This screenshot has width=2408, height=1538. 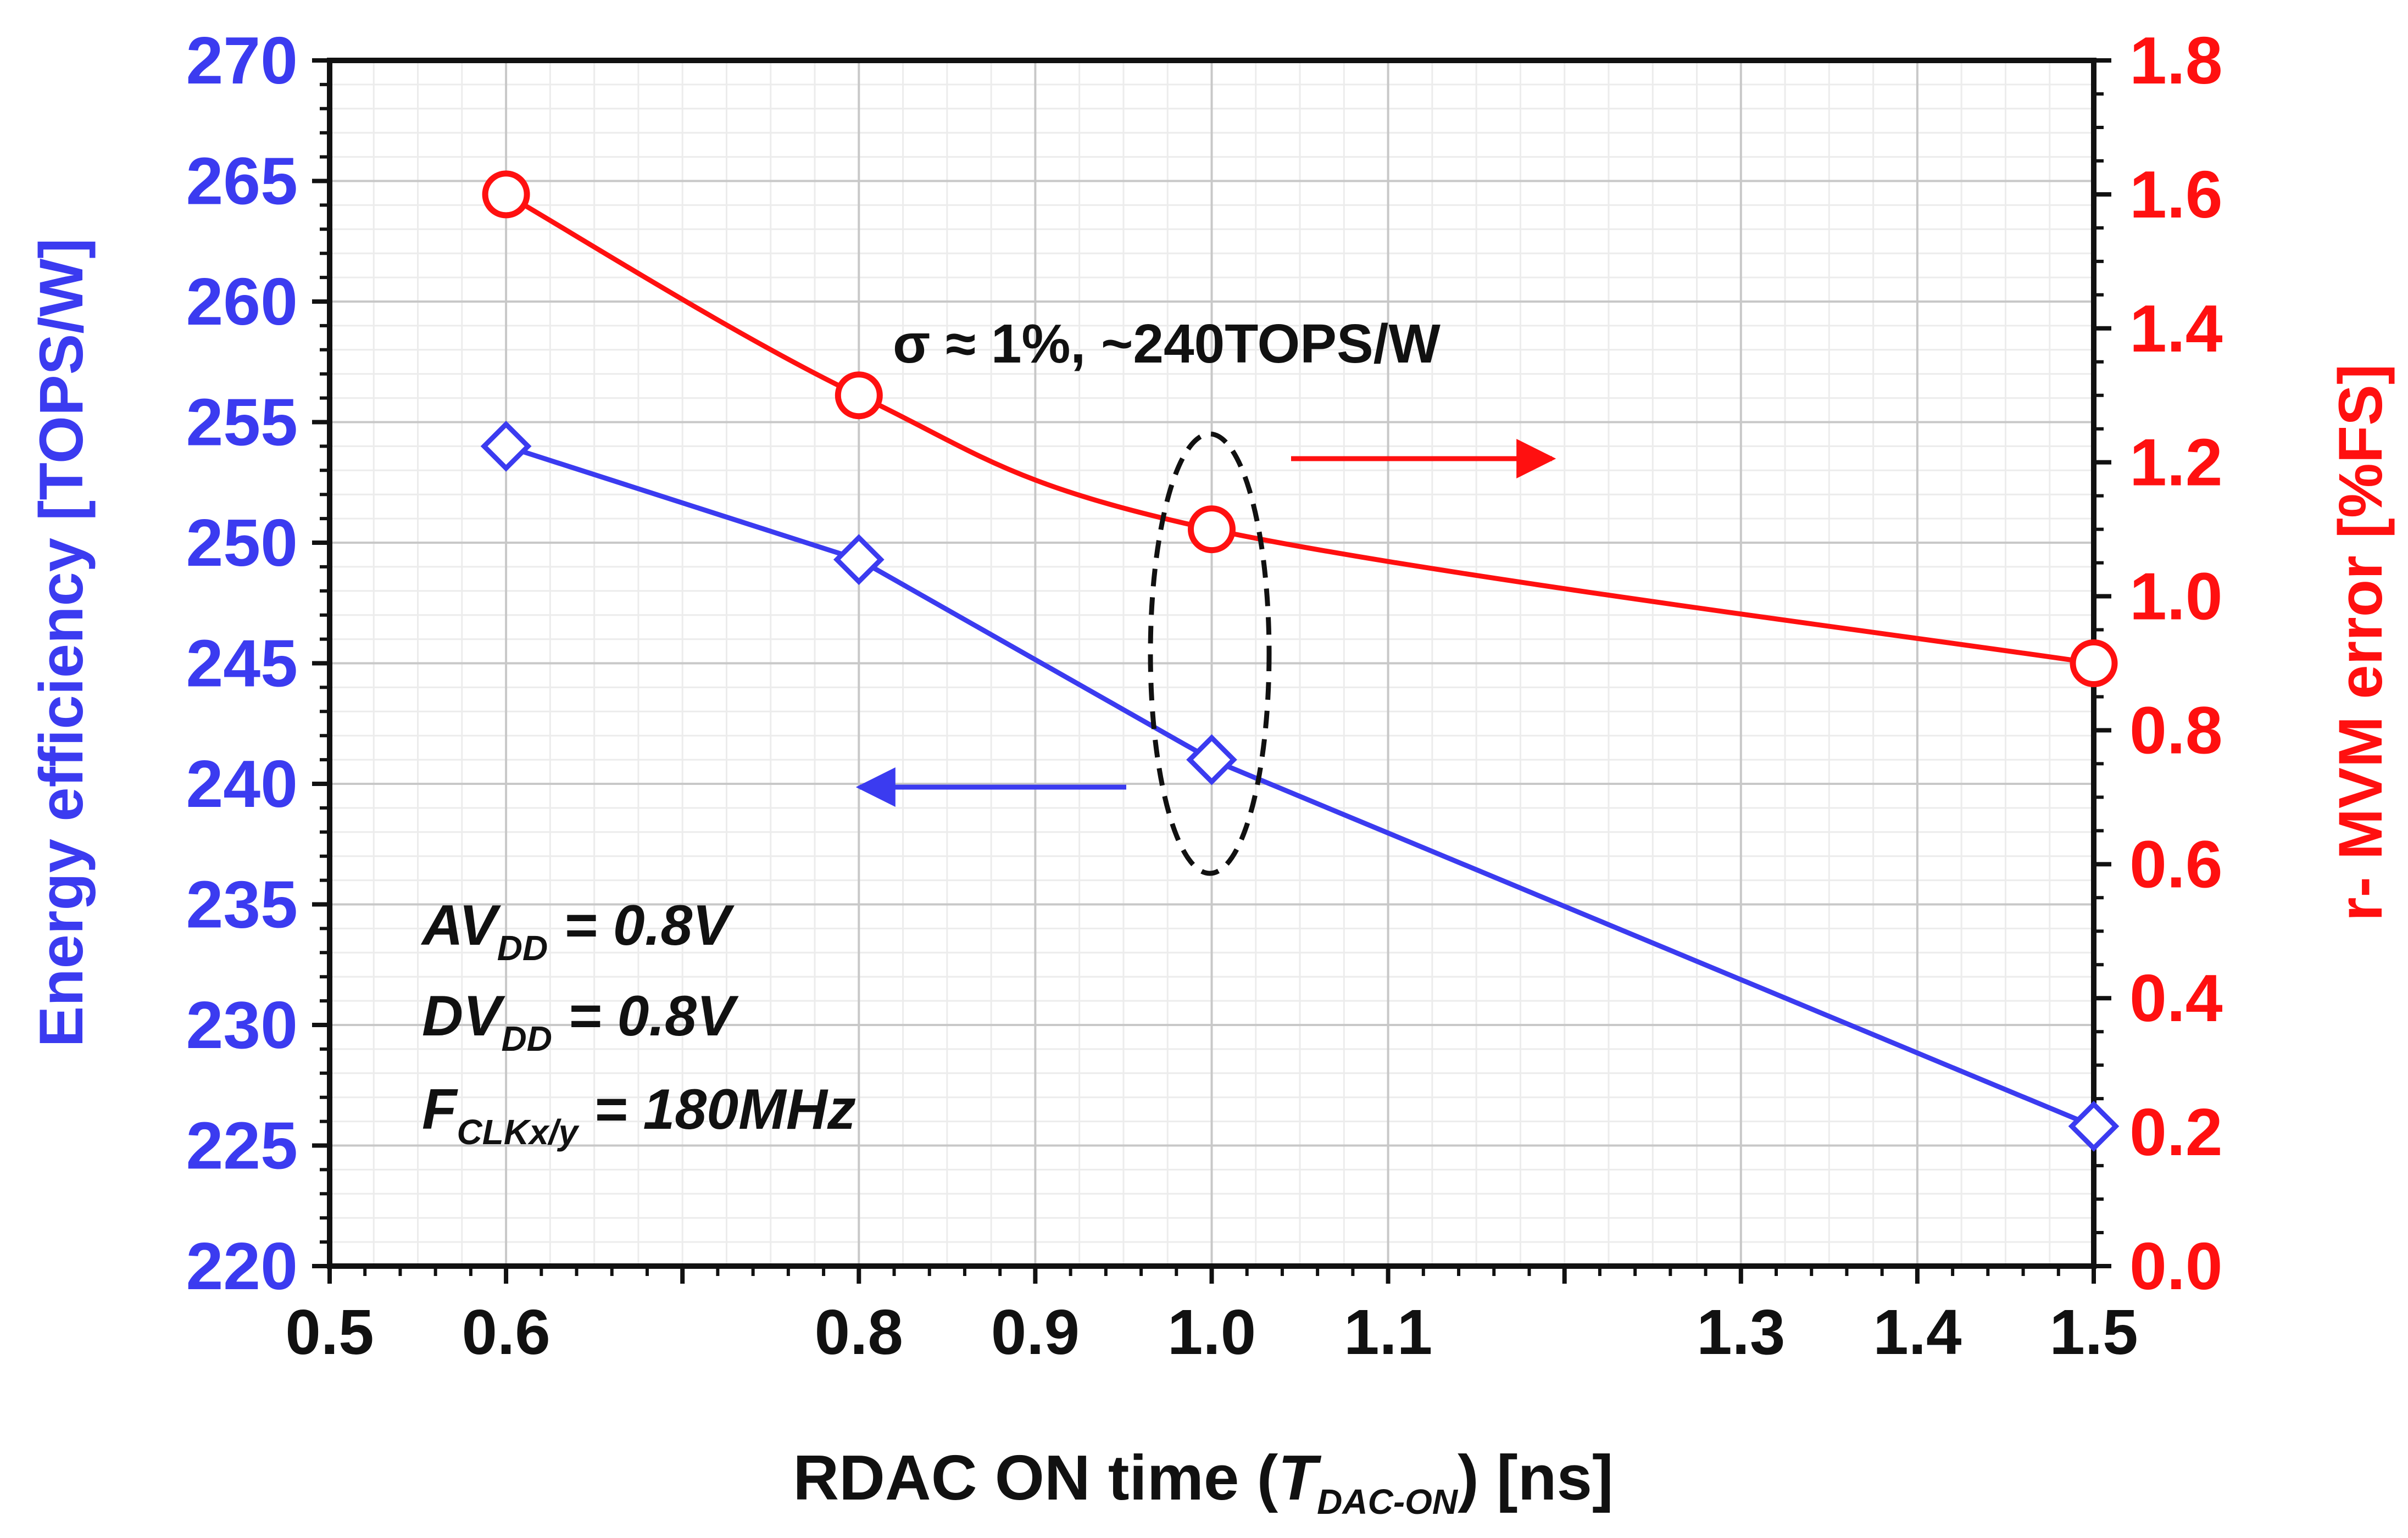 I want to click on left-tick-label: 270, so click(x=242, y=60).